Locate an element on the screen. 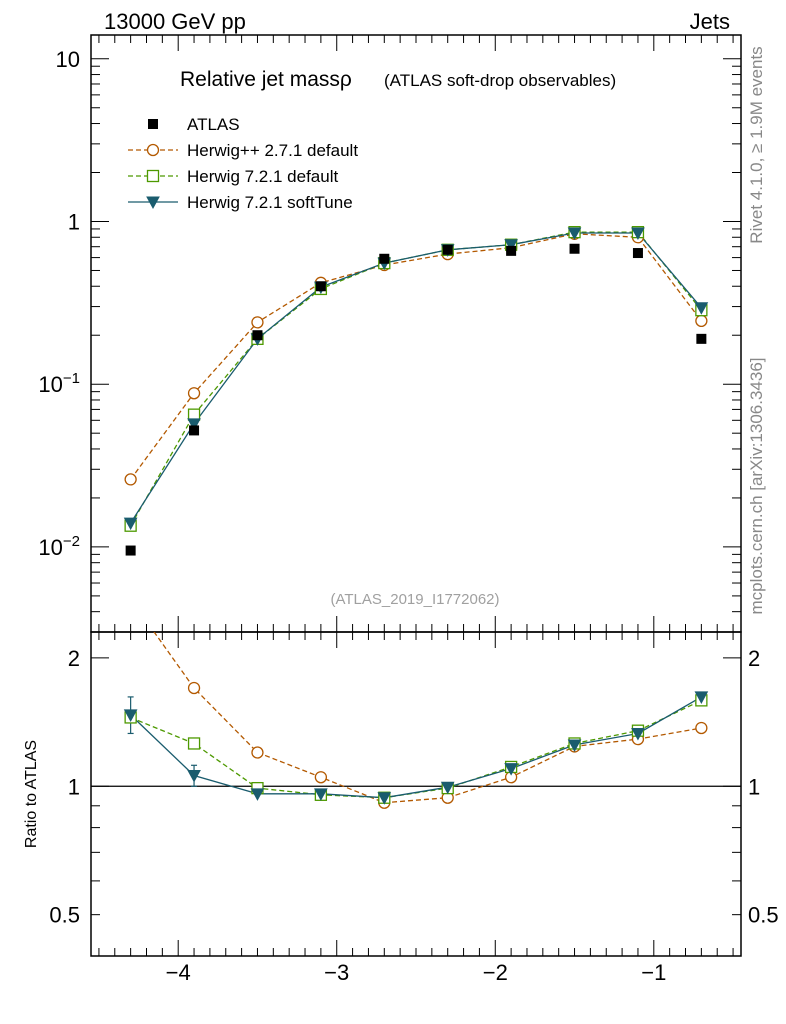 This screenshot has height=1024, width=786. x-tick-label: −1 is located at coordinates (653, 972).